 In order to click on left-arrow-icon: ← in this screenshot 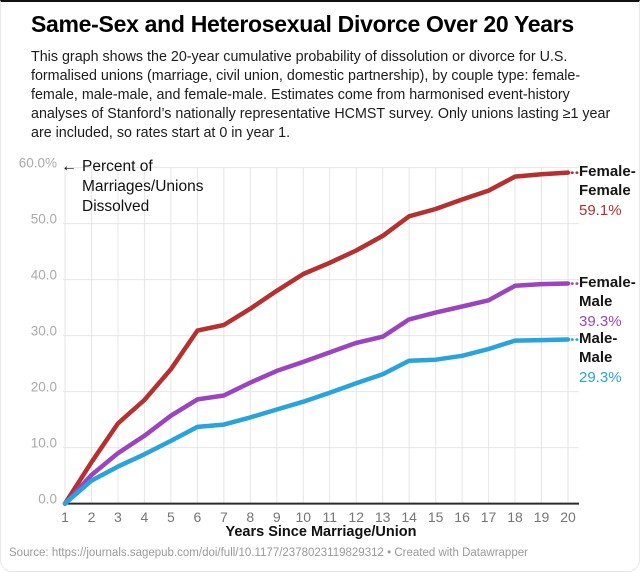, I will do `click(69, 166)`.